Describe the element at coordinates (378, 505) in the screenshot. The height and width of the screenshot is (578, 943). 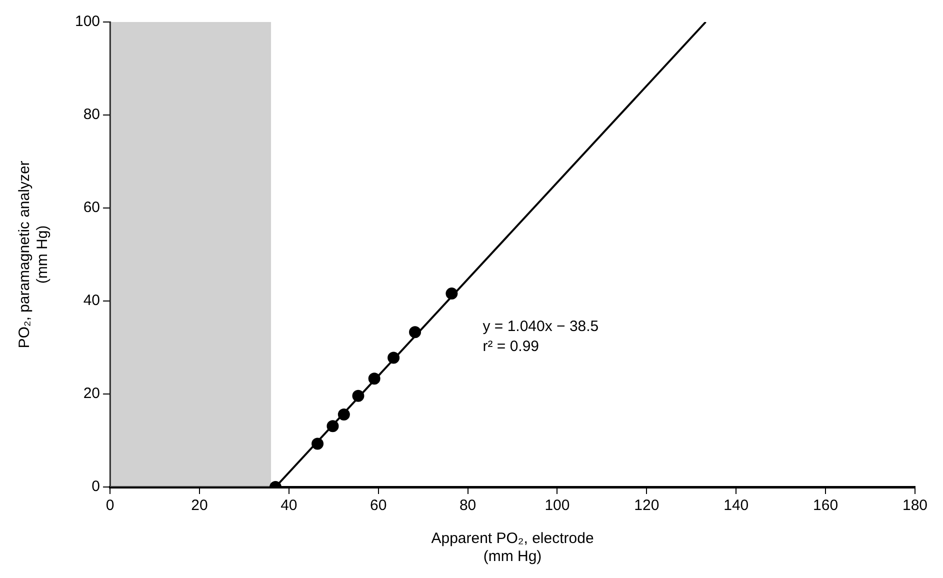
I see `x-tick-label: 60` at that location.